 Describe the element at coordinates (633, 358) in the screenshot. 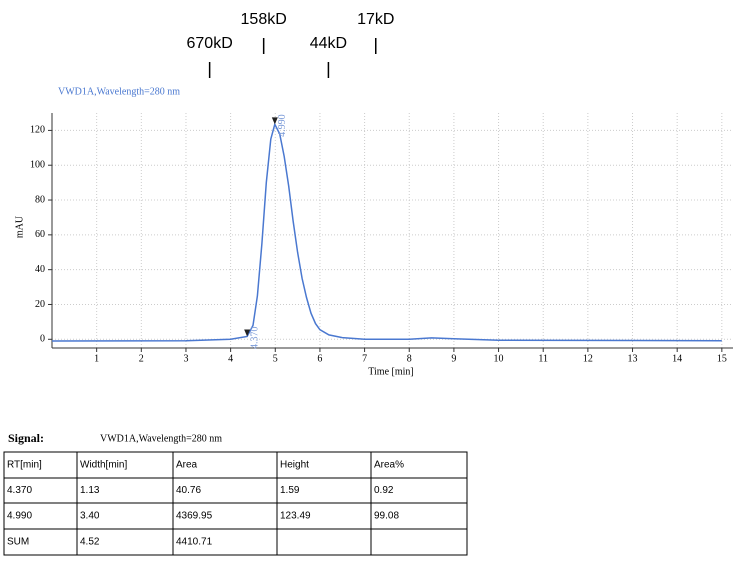

I see `x-tick-label: 13` at that location.